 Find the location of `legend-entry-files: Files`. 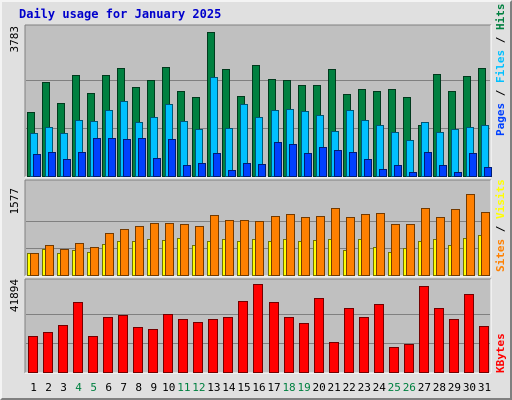

legend-entry-files: Files is located at coordinates (500, 66).